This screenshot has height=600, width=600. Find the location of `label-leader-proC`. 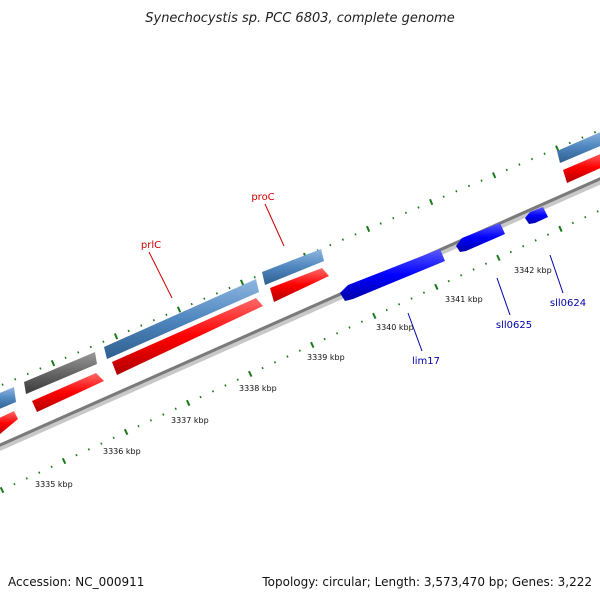

label-leader-proC is located at coordinates (274, 225).